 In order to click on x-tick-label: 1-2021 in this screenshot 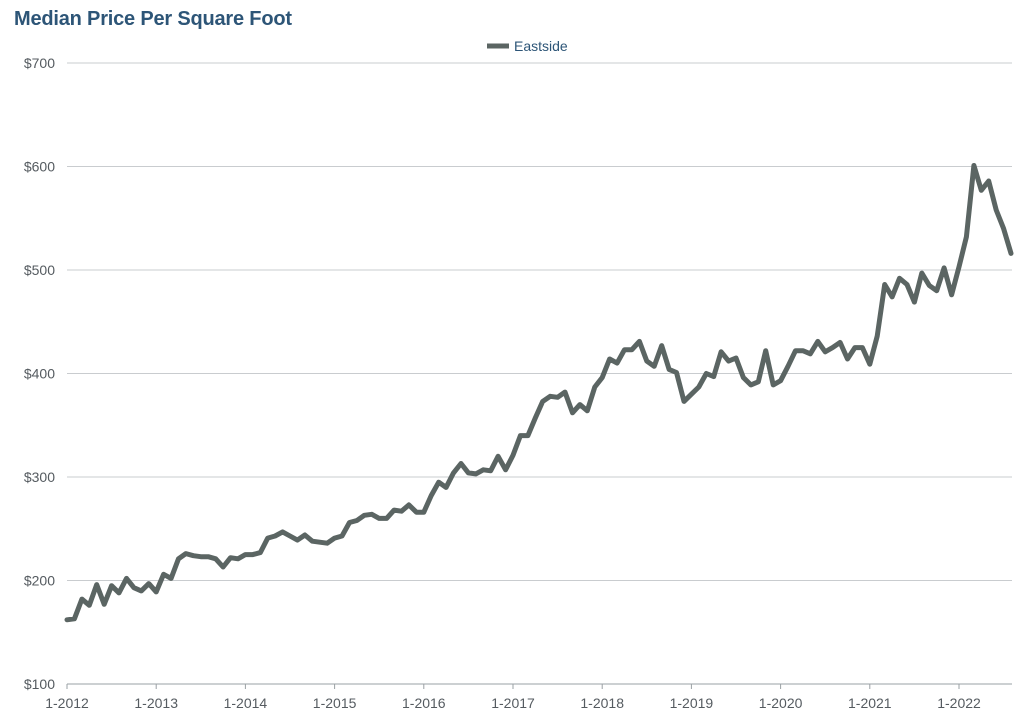, I will do `click(870, 703)`.